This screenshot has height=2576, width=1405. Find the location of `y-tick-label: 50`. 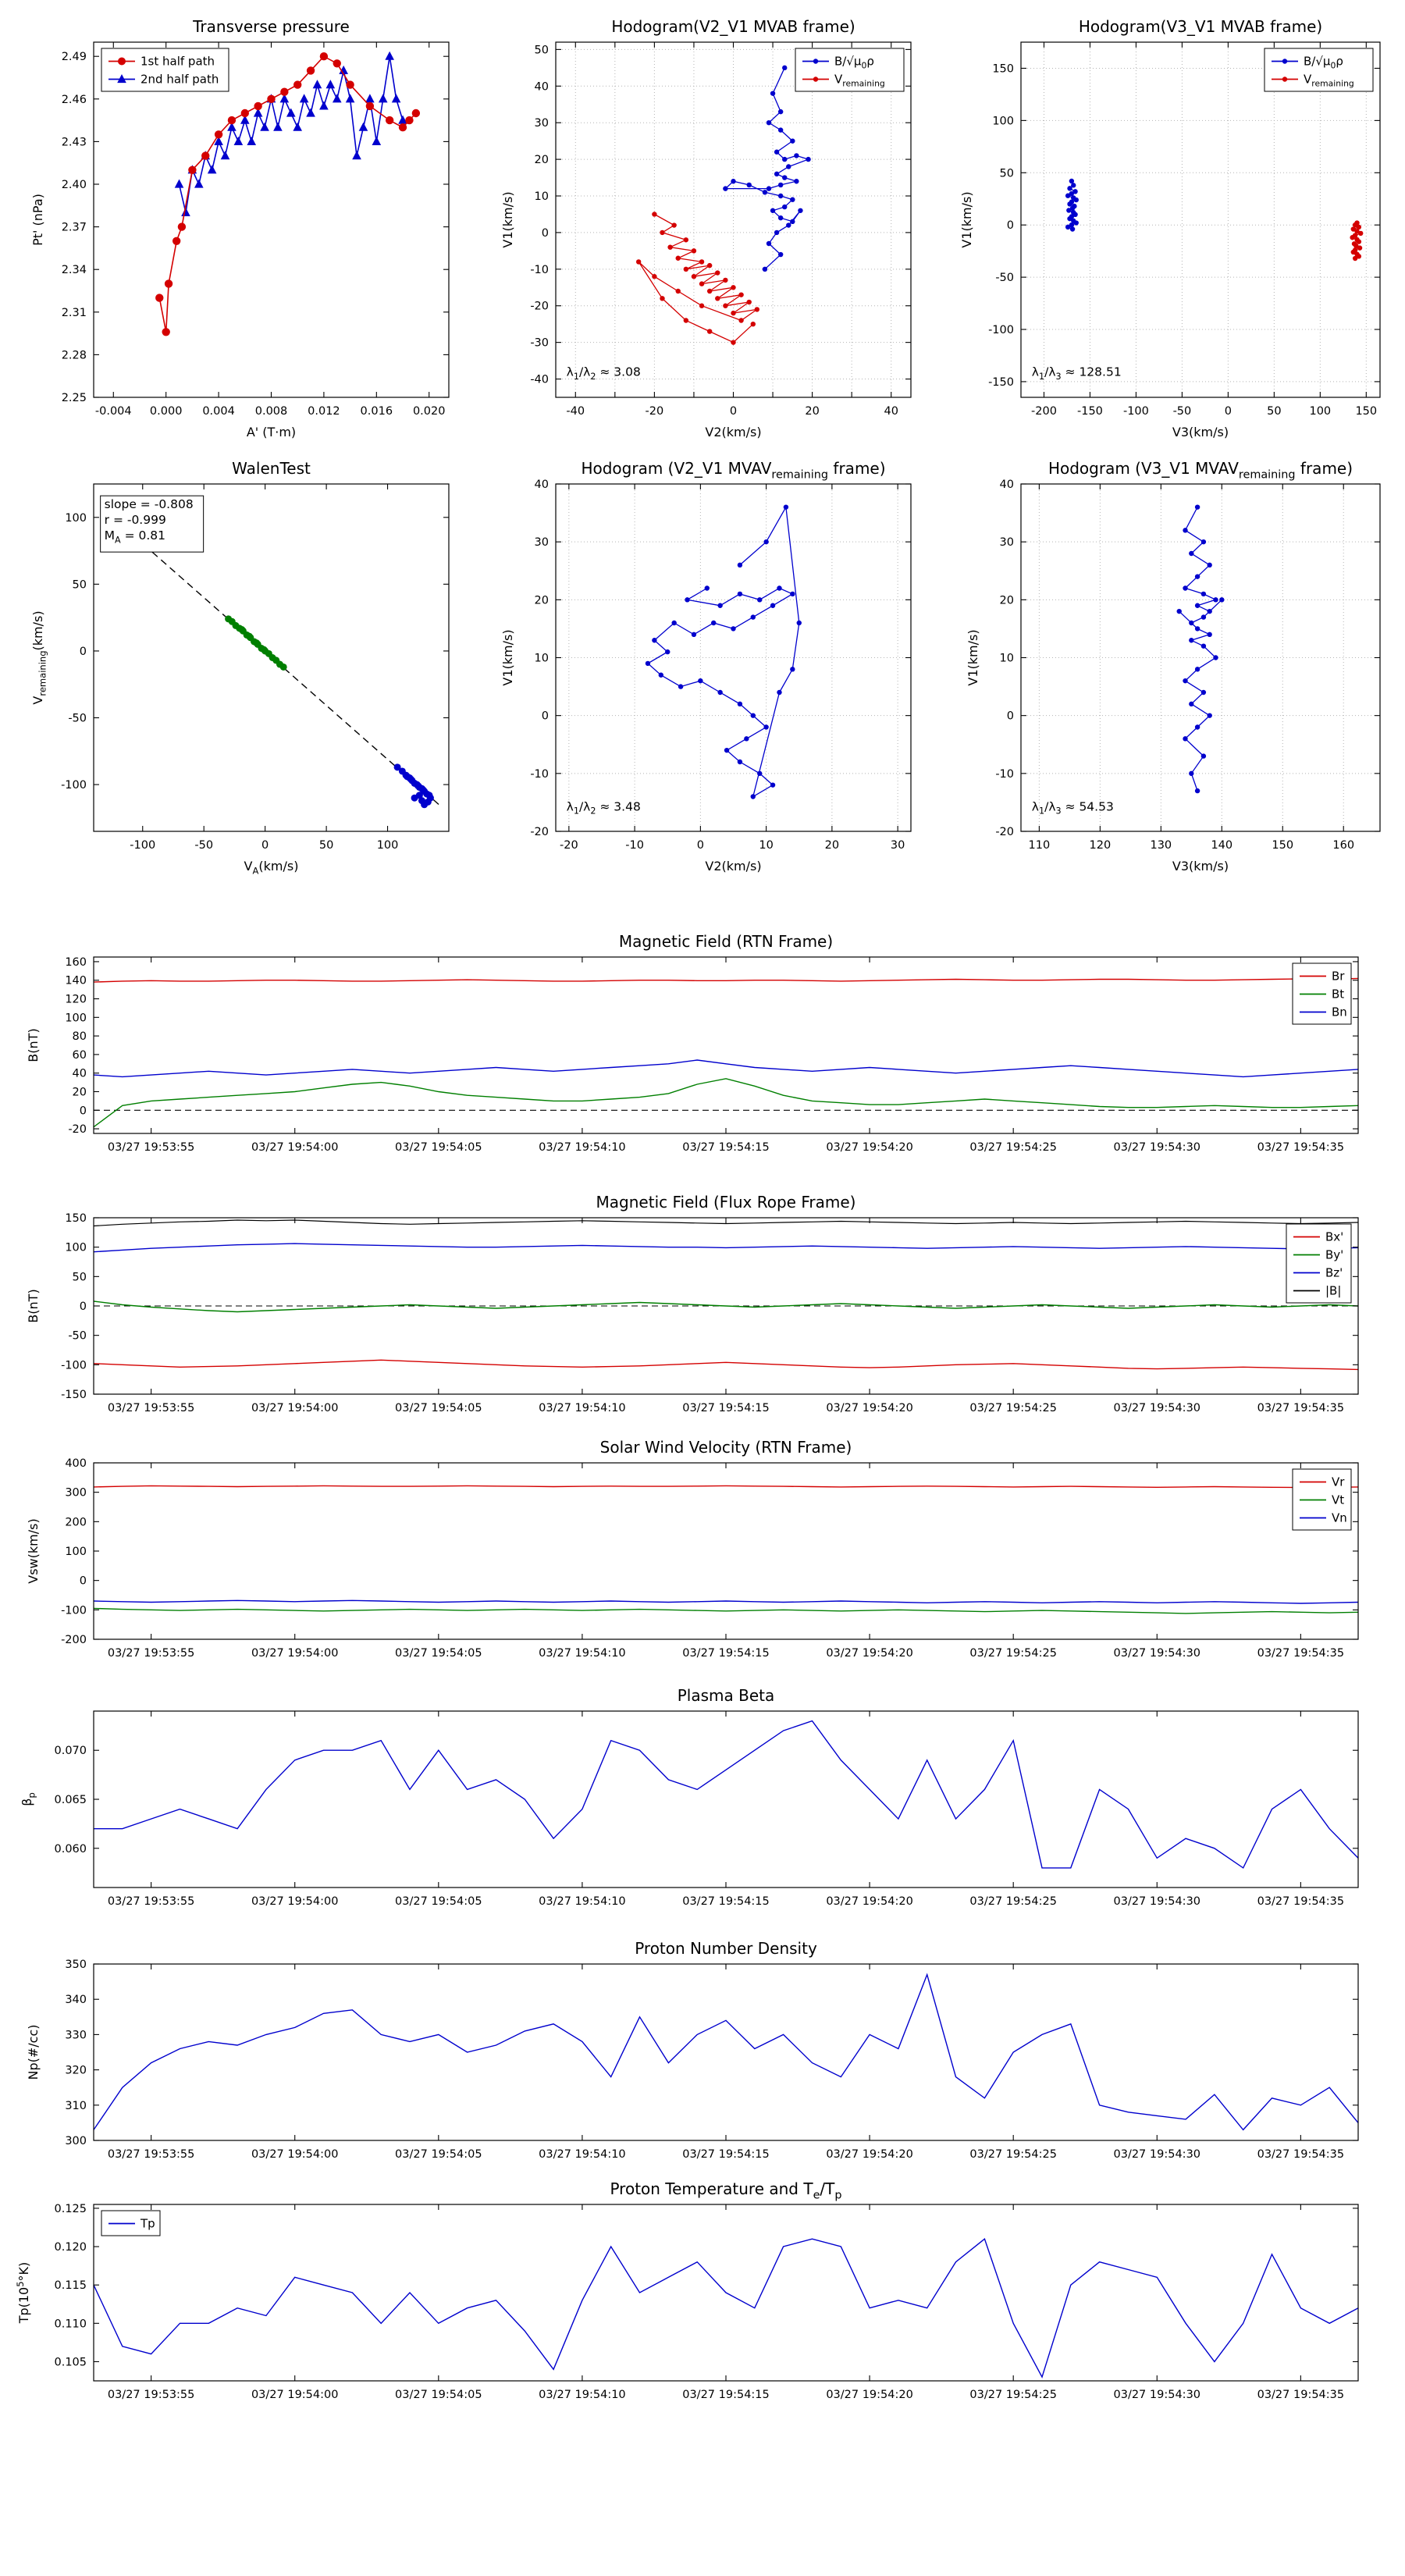

y-tick-label: 50 is located at coordinates (80, 1277).